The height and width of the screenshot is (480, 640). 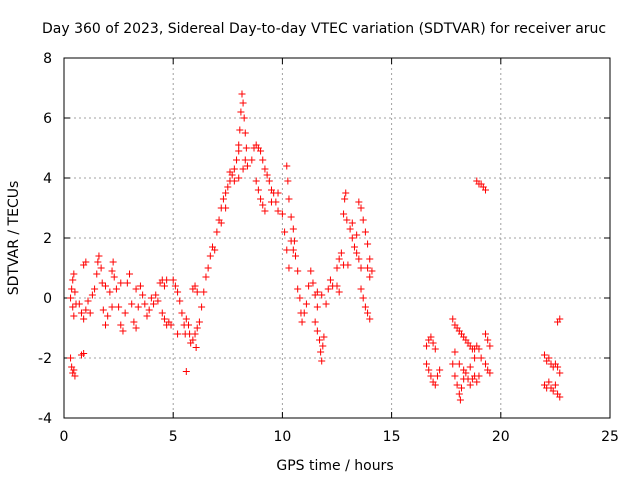 What do you see at coordinates (64, 437) in the screenshot?
I see `x-tick-label: 0` at bounding box center [64, 437].